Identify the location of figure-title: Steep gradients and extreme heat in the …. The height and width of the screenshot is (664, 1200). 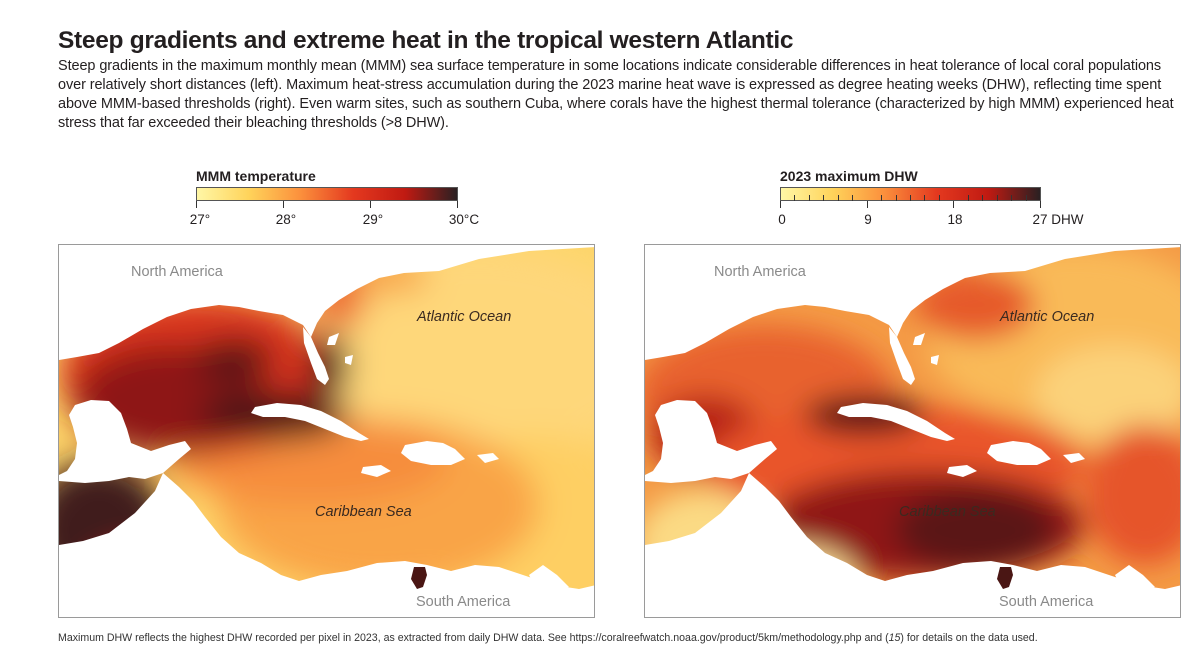
(426, 40).